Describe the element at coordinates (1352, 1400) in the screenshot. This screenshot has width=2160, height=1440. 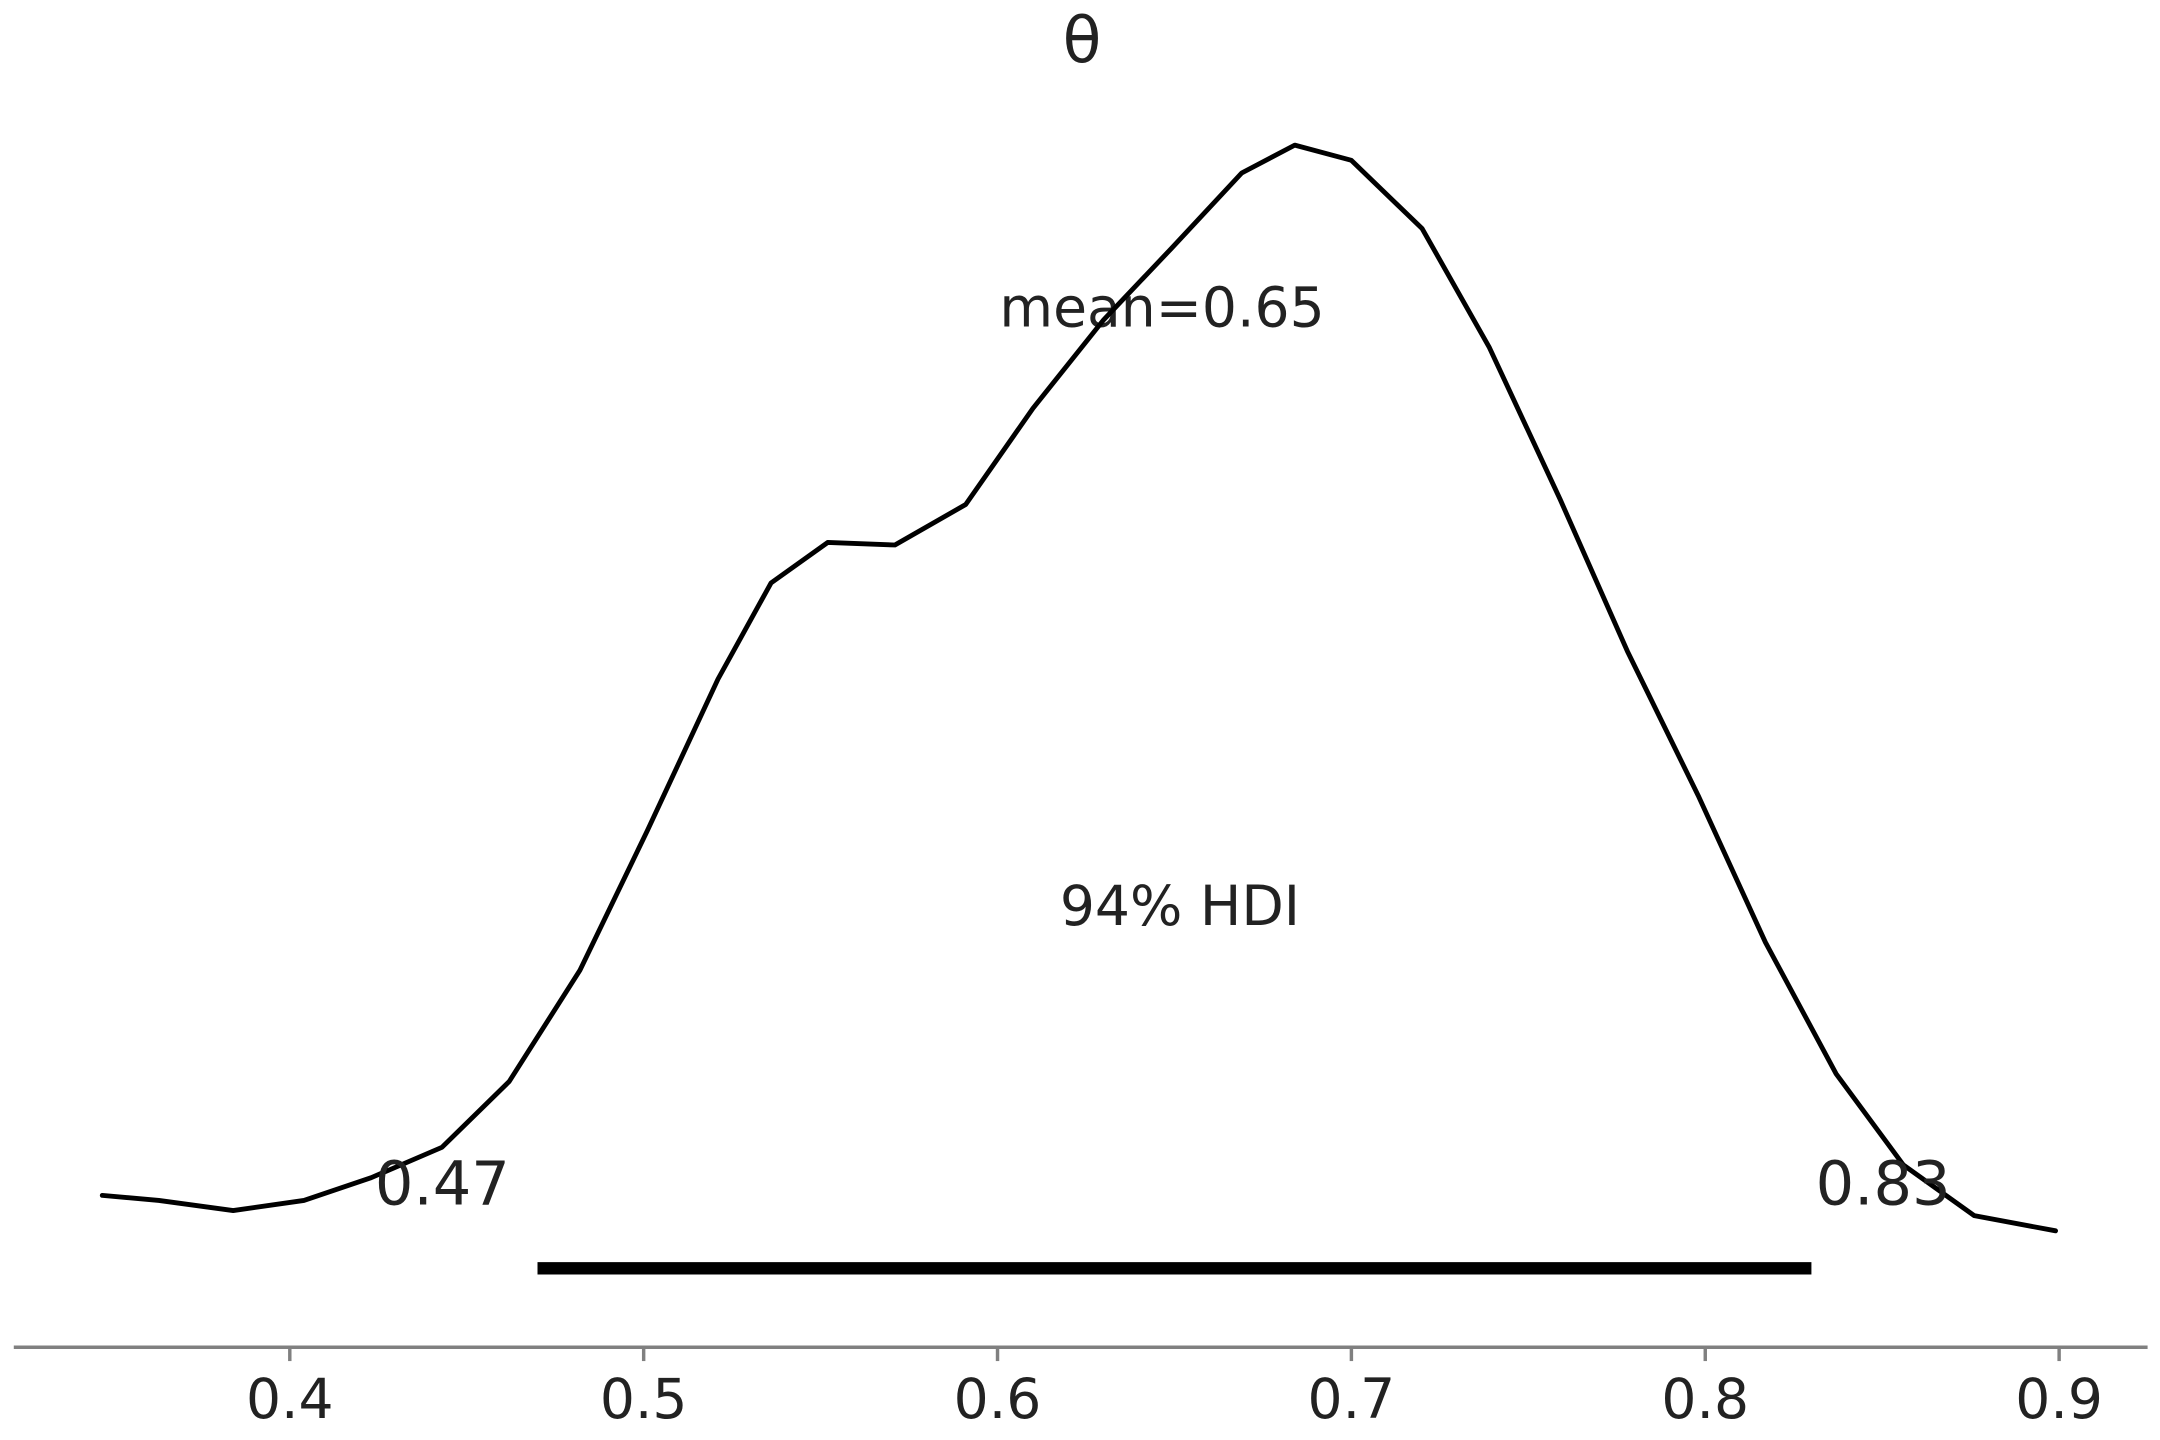
I see `x-tick-label: 0.7` at that location.